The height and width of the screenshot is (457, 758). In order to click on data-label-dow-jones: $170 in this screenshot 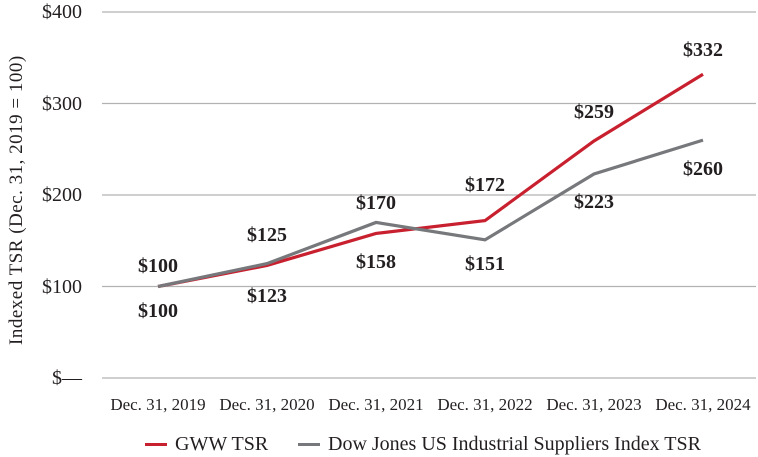, I will do `click(376, 203)`.